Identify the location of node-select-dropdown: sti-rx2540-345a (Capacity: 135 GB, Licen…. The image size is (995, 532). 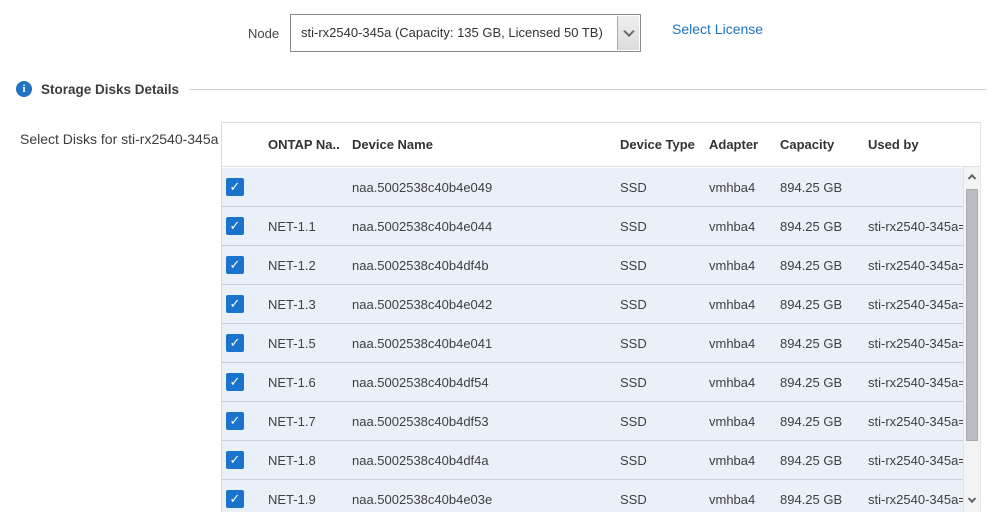
(465, 33).